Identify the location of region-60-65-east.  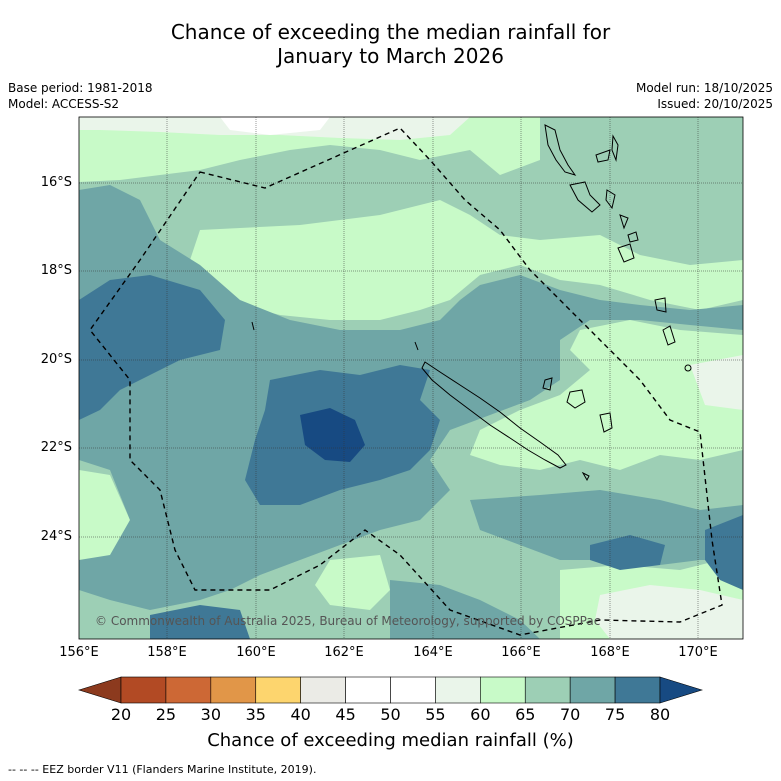
(606, 395).